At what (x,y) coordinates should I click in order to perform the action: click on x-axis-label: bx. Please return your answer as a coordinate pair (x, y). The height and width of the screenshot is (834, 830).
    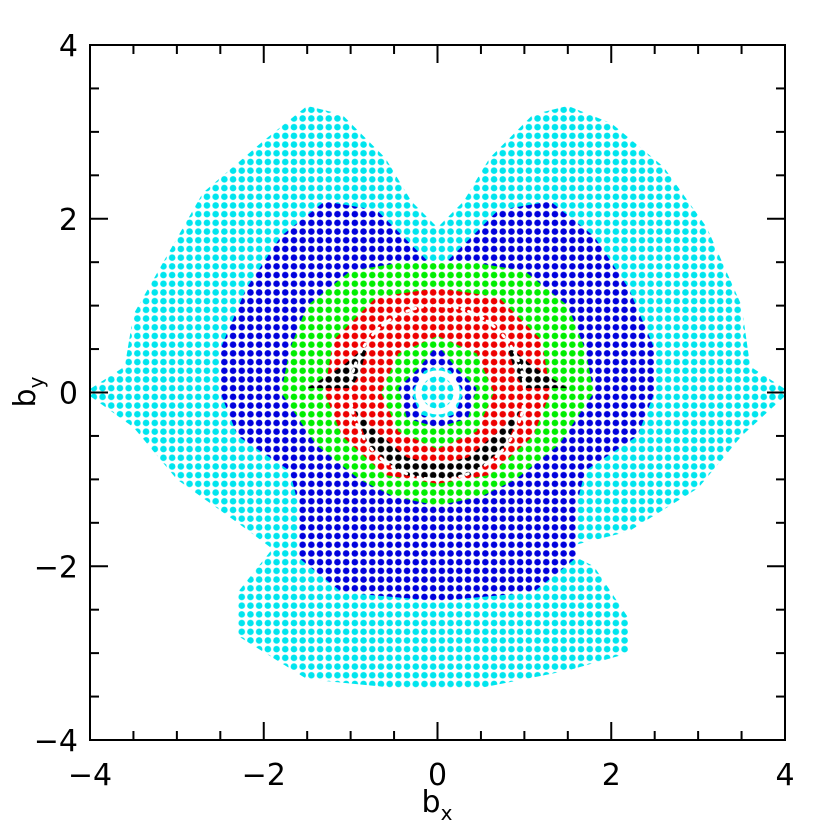
    Looking at the image, I should click on (437, 805).